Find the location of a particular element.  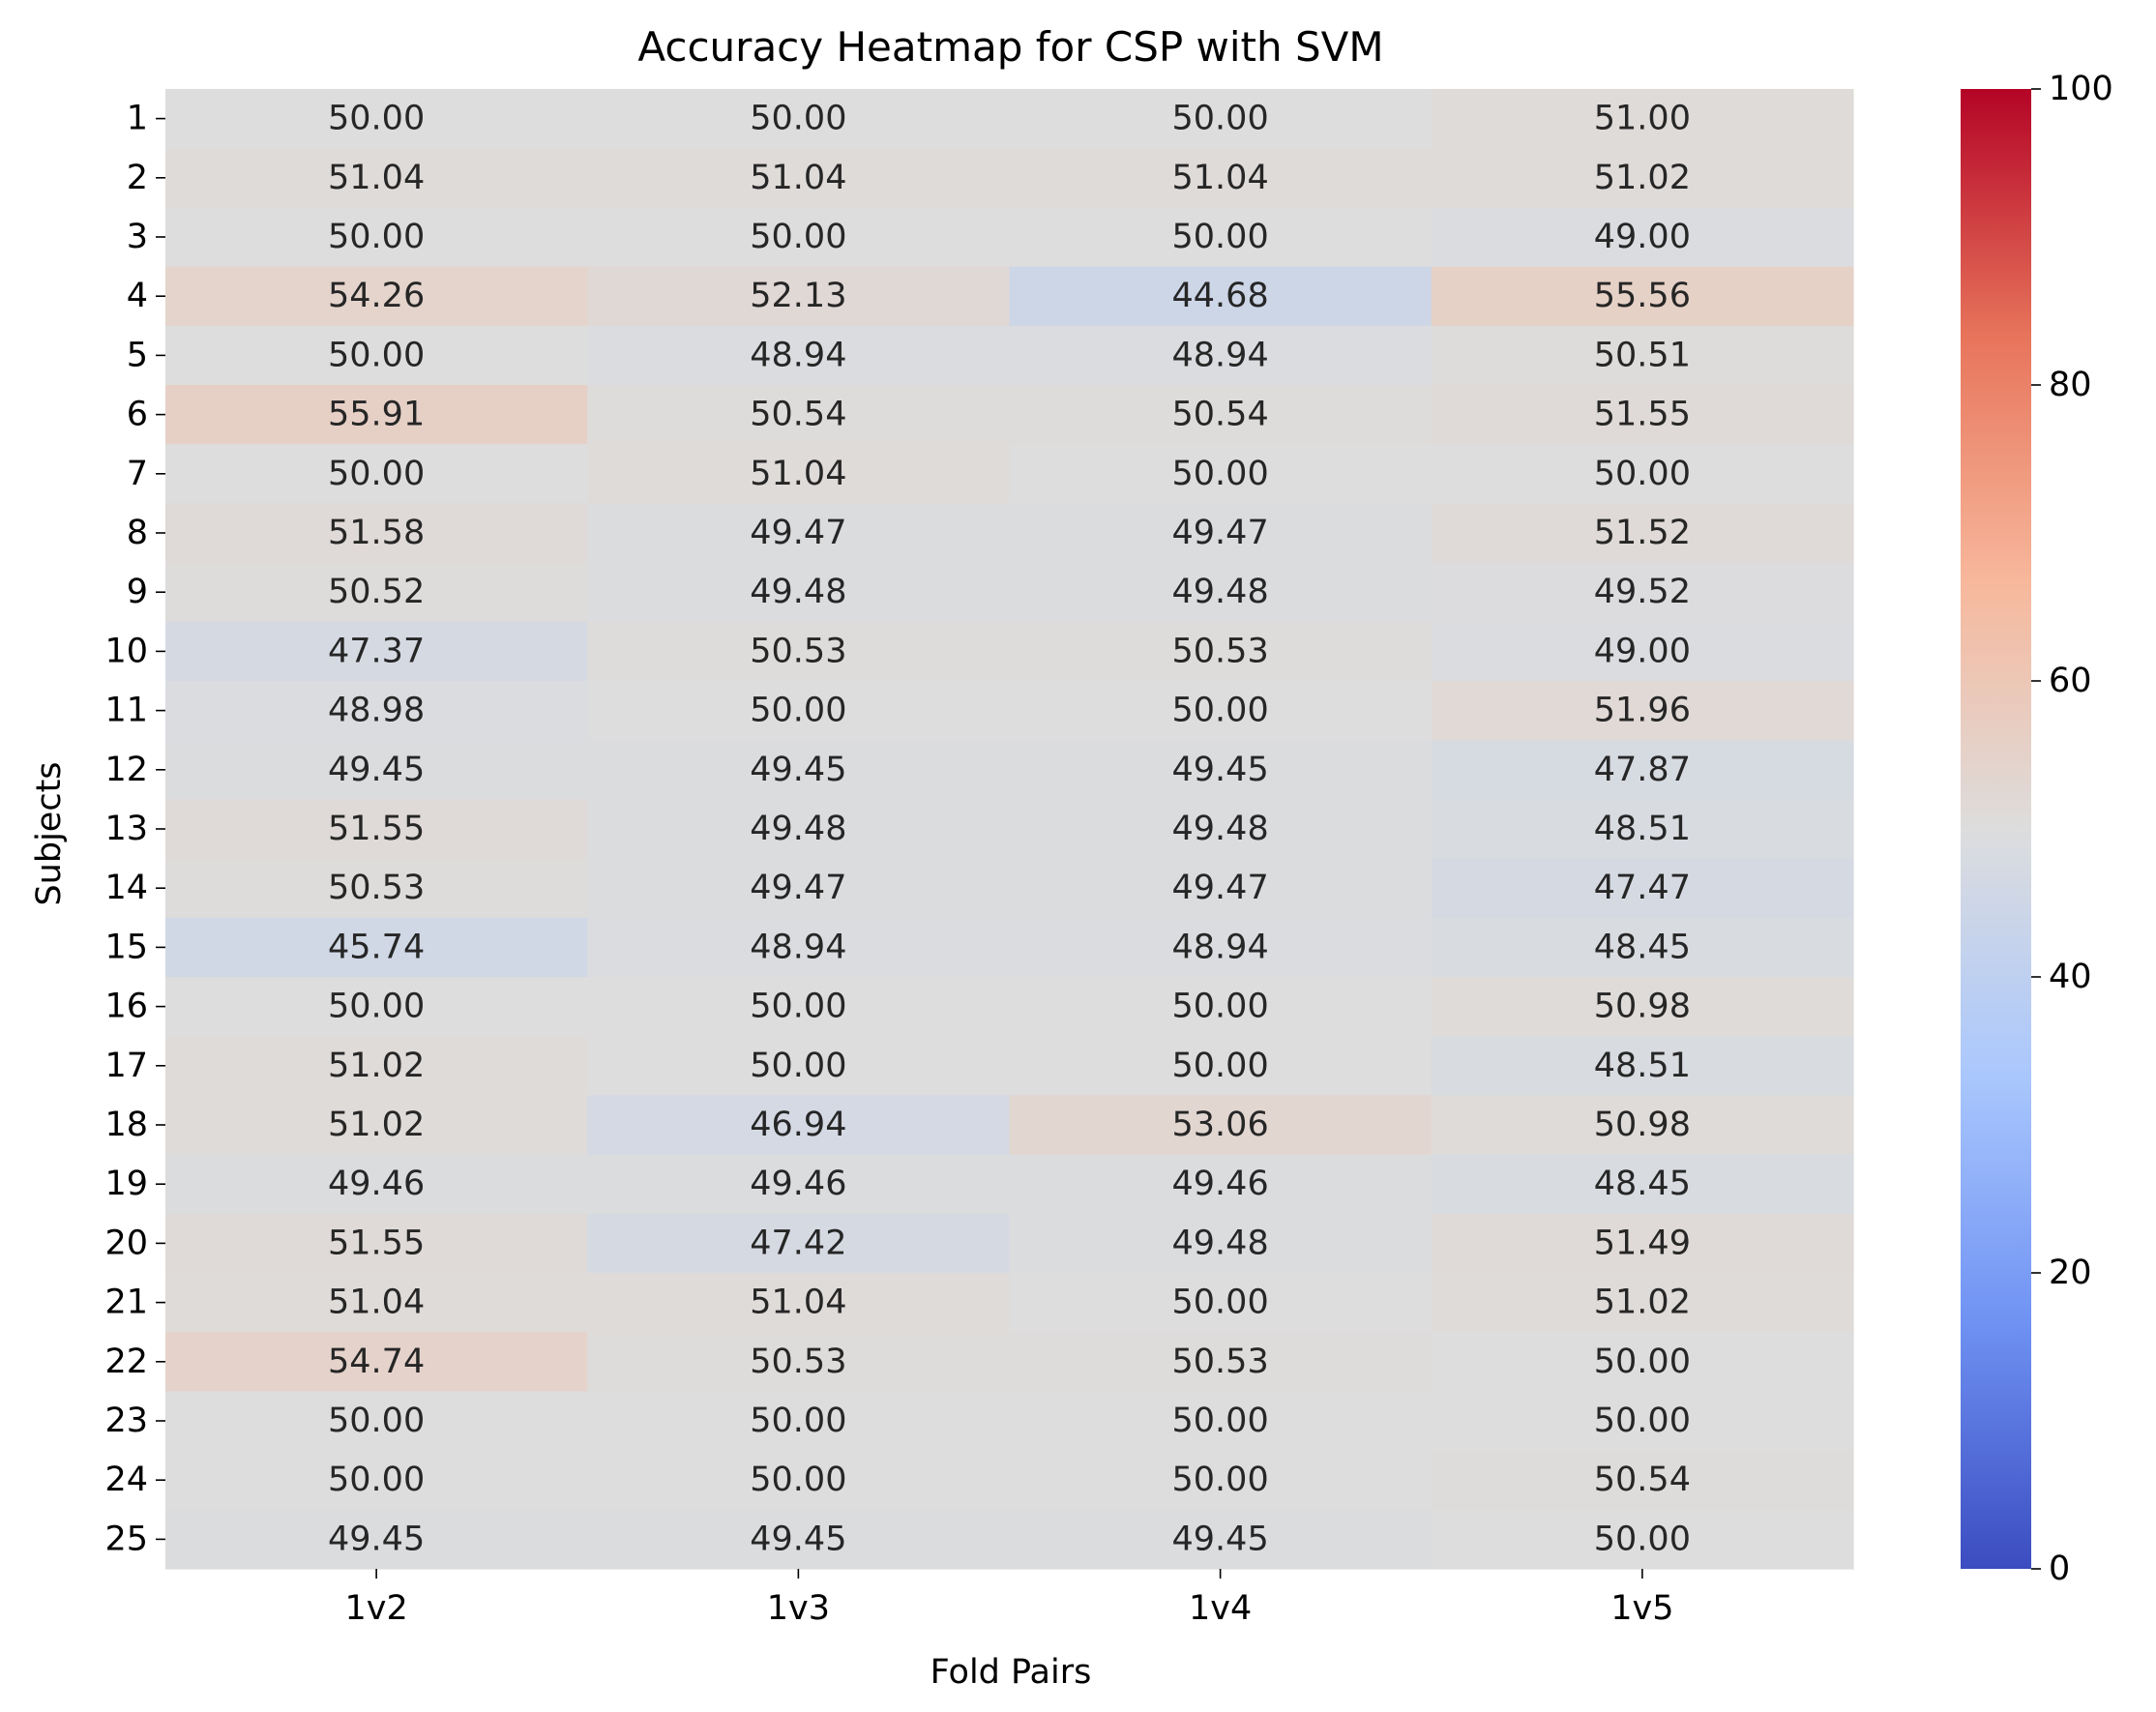

y-tick-label: 7 is located at coordinates (137, 474).